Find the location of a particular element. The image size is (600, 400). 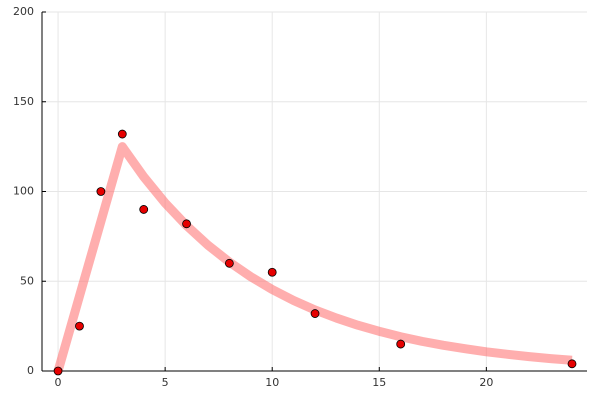

x-tick-label: 20 is located at coordinates (486, 382).